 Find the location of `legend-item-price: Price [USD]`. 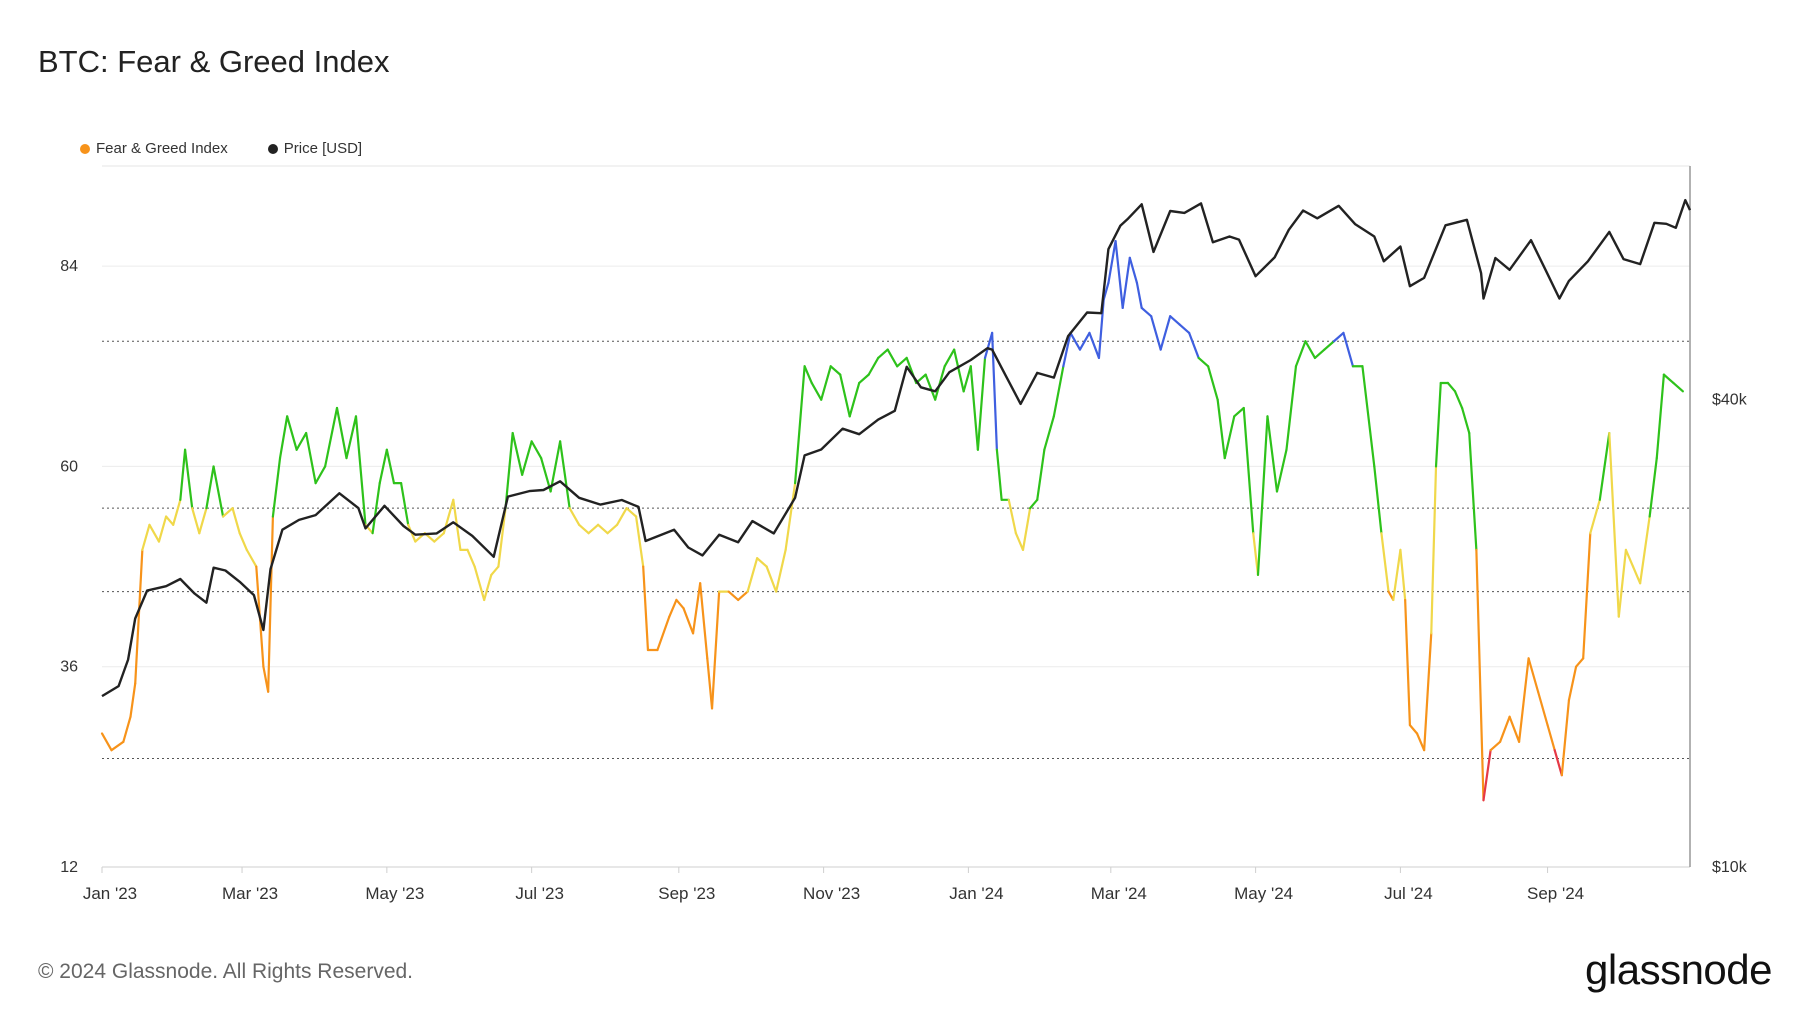

legend-item-price: Price [USD] is located at coordinates (314, 148).